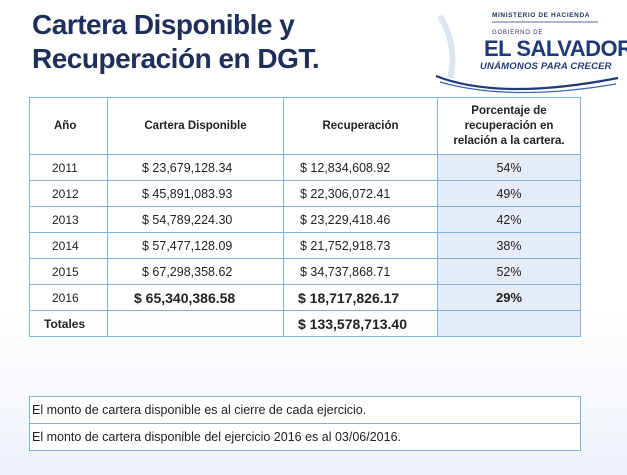  I want to click on cell-porcentaje: 42%, so click(509, 219).